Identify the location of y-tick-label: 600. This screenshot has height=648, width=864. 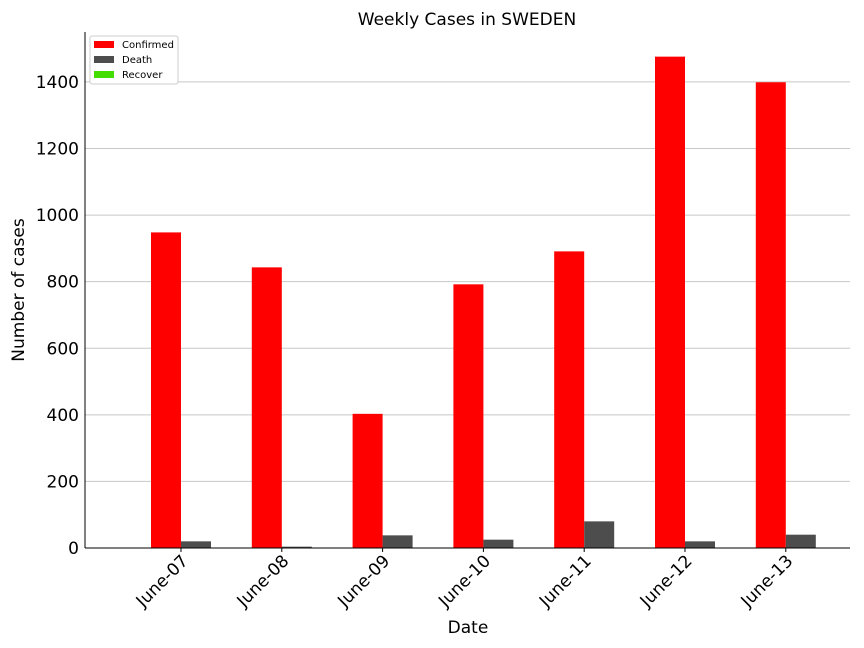
(63, 349).